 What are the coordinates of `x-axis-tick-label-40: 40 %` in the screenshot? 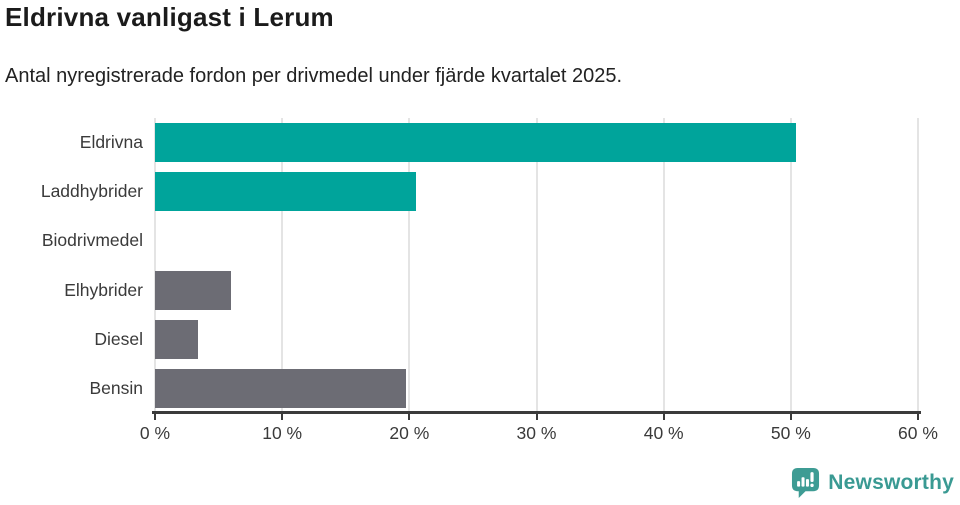 It's located at (663, 433).